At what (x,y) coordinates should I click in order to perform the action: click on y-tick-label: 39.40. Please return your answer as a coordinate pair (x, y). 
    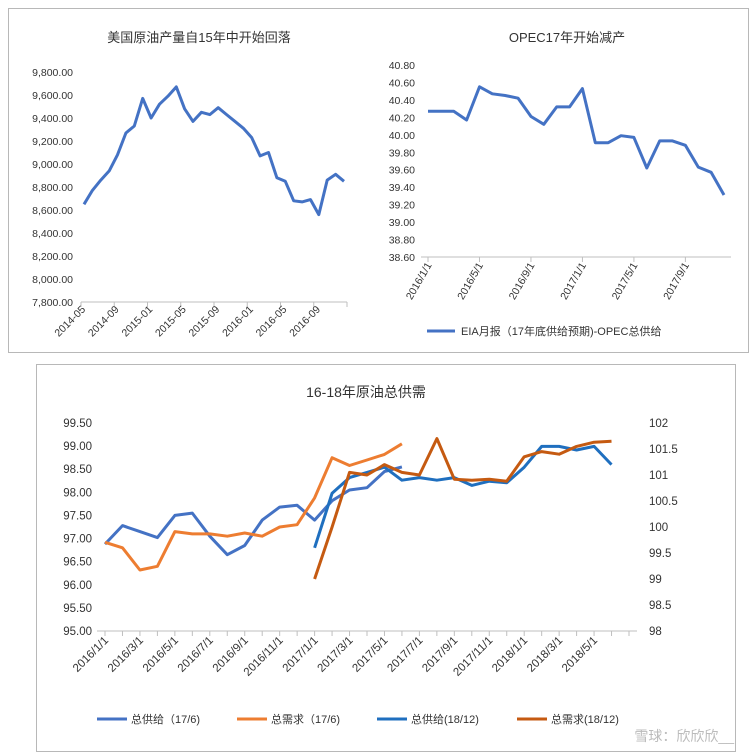
    Looking at the image, I should click on (402, 188).